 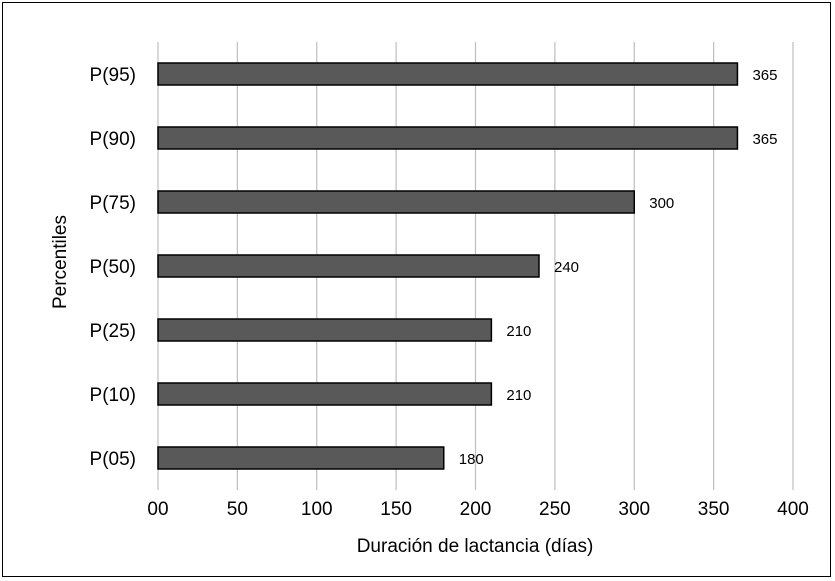 I want to click on category-label: P(05), so click(x=113, y=459).